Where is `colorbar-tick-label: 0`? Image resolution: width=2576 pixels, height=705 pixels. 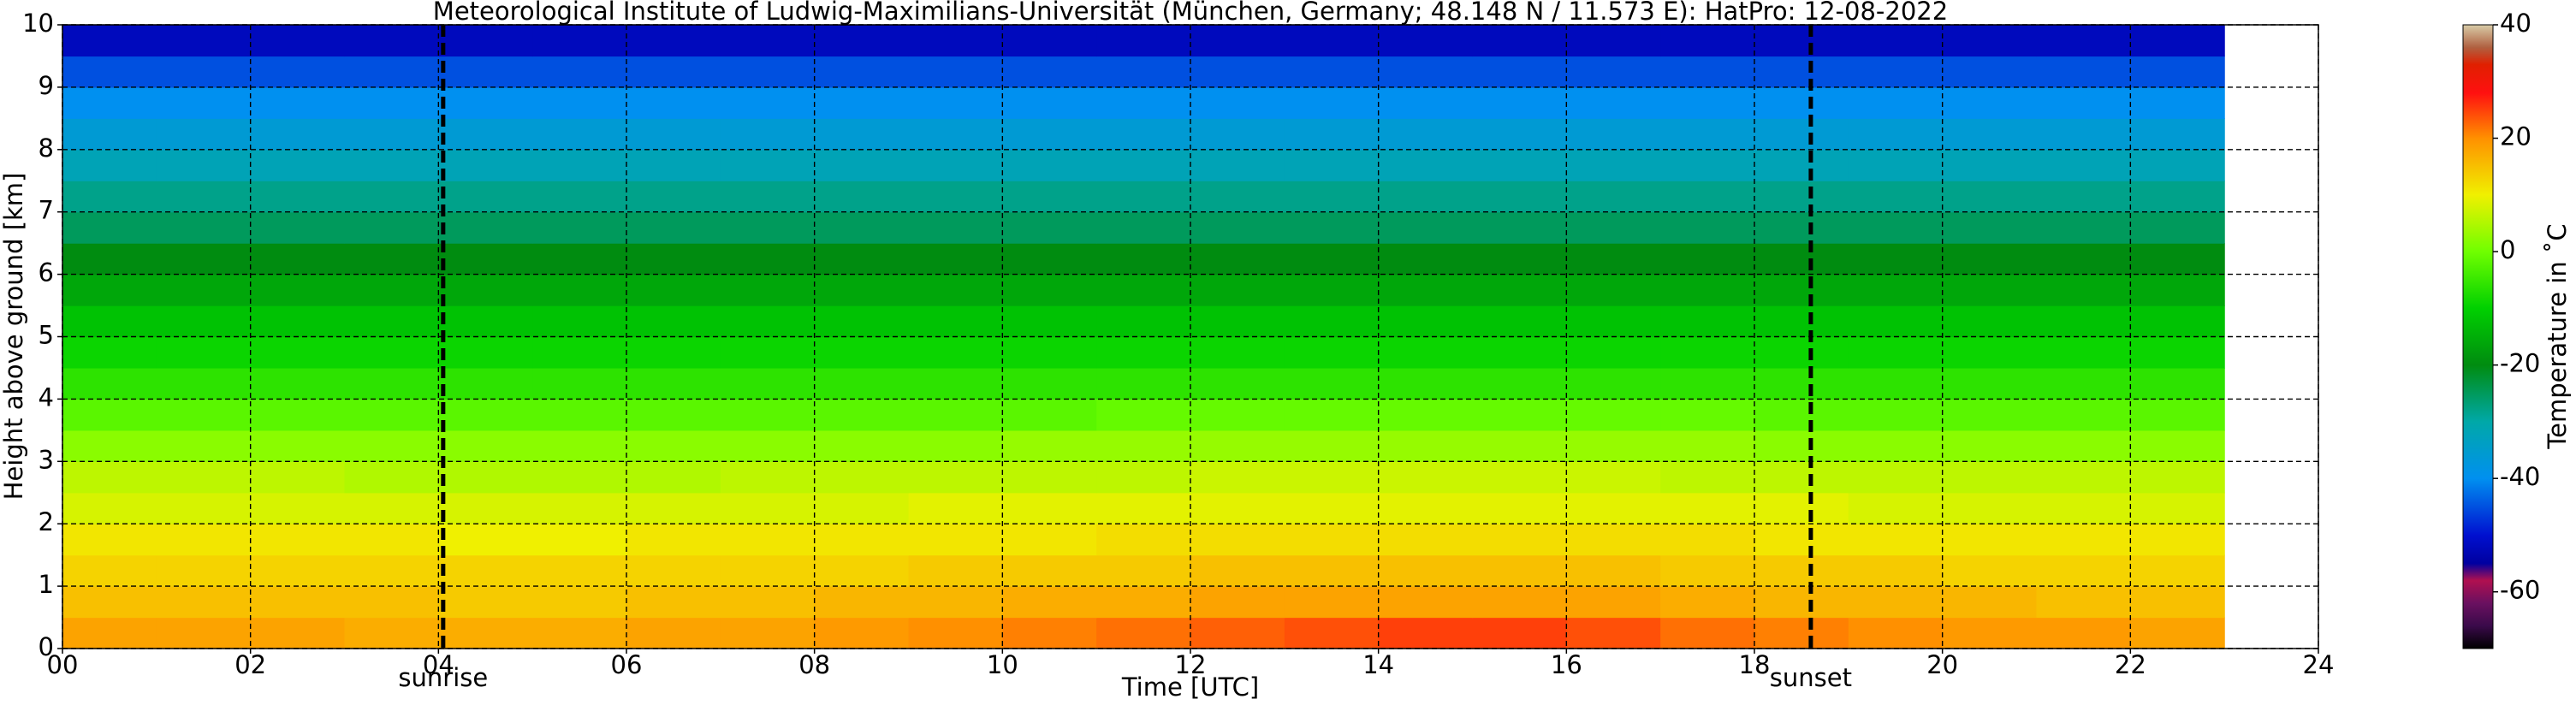 colorbar-tick-label: 0 is located at coordinates (2507, 249).